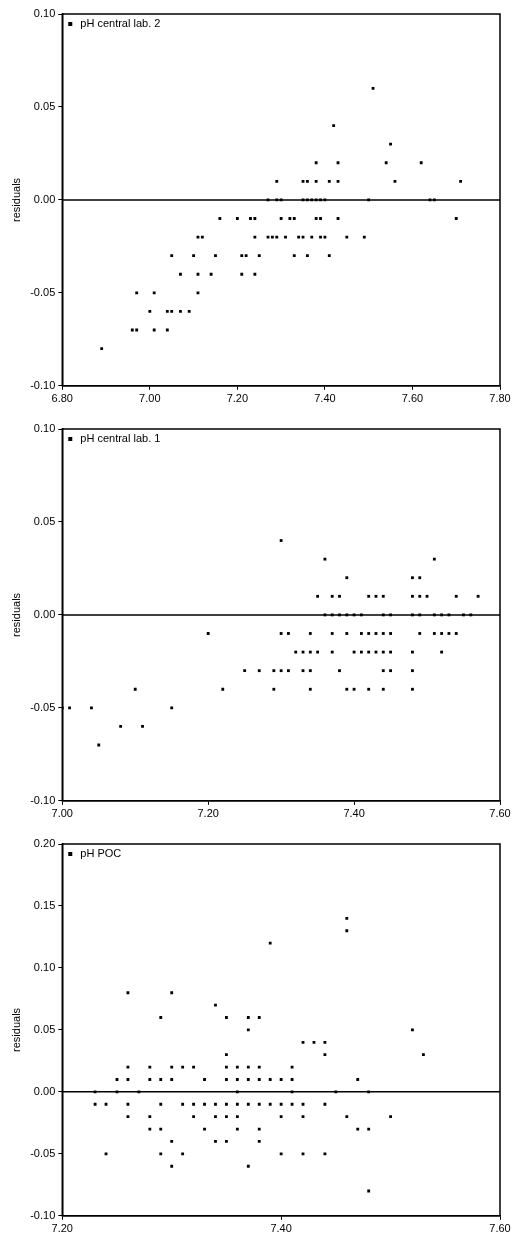 This screenshot has width=524, height=1253. I want to click on y-tick-label: 0.20, so click(44, 843).